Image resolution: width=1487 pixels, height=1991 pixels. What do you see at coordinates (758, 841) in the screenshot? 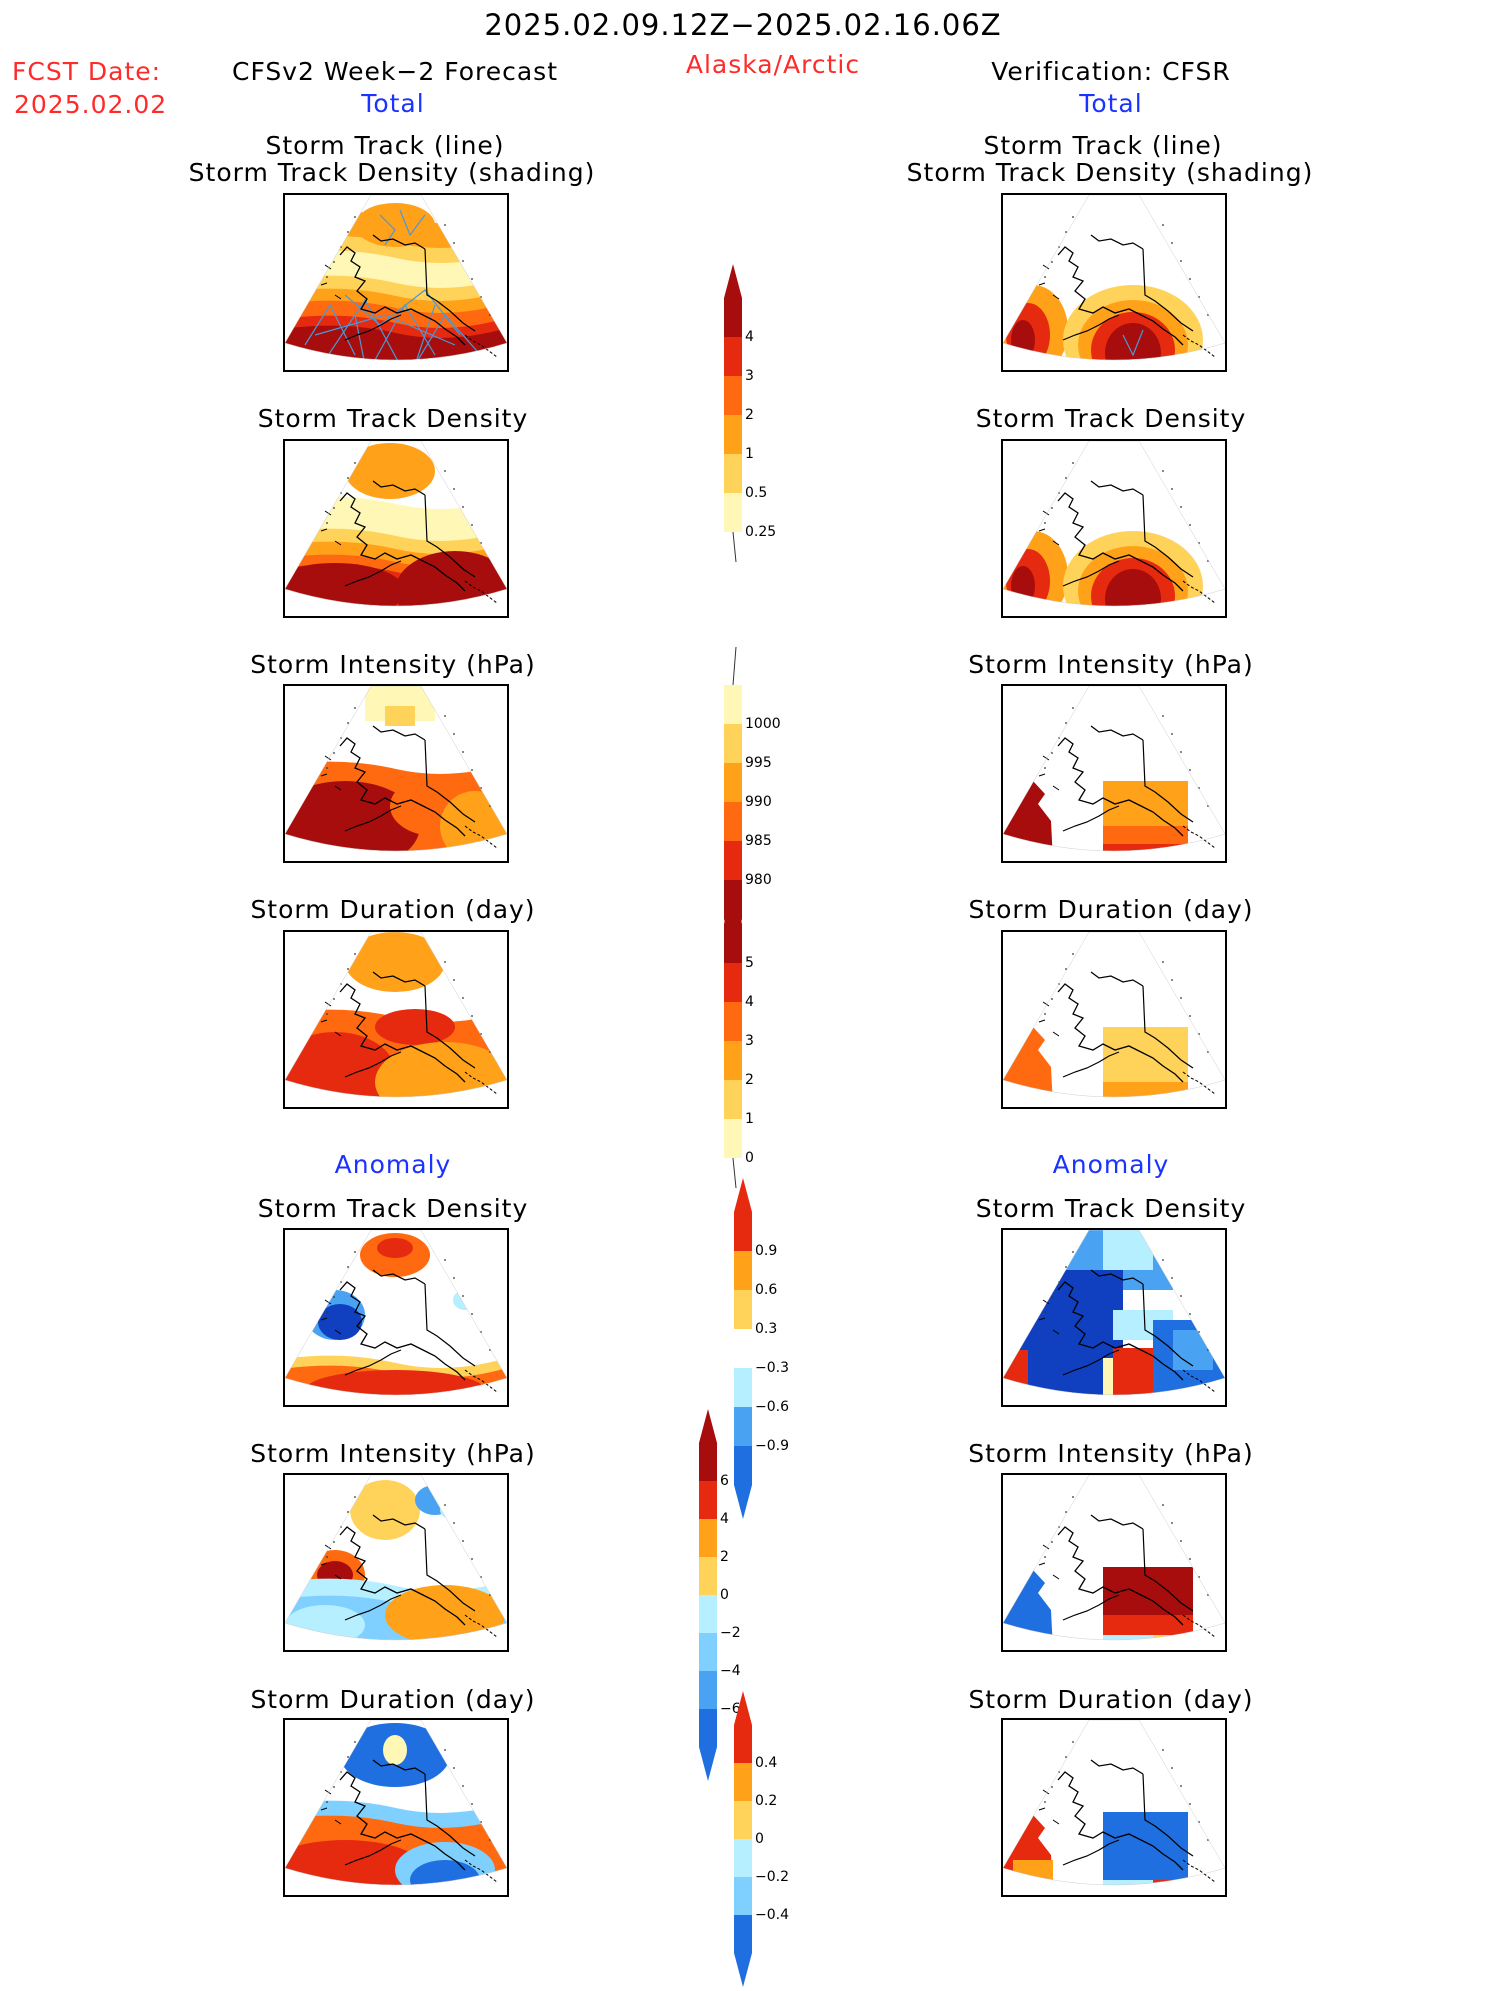
I see `cb2-tick-label: 985` at bounding box center [758, 841].